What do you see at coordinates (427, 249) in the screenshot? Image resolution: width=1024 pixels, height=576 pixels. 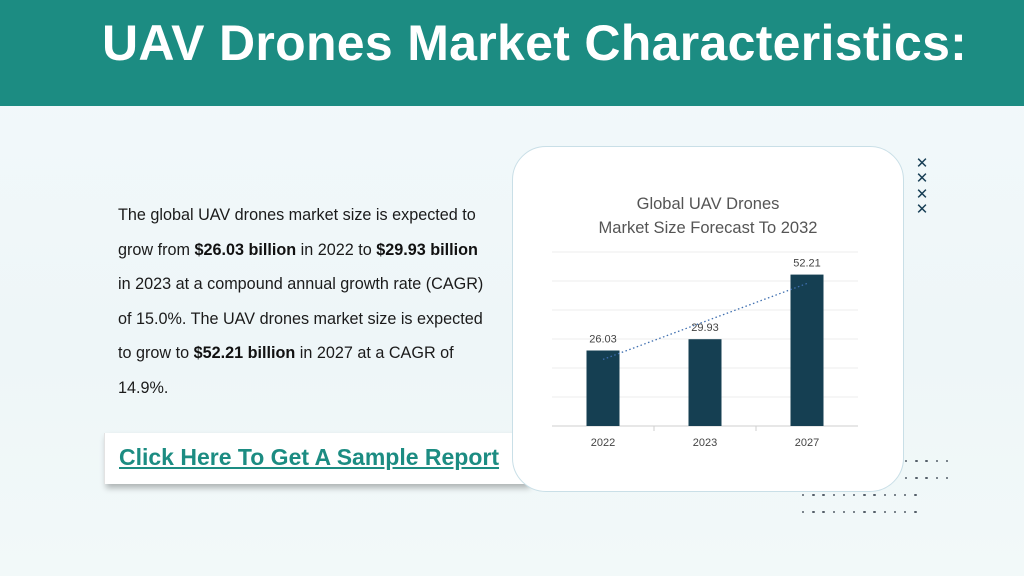 I see `value-2023: $29.93 billion` at bounding box center [427, 249].